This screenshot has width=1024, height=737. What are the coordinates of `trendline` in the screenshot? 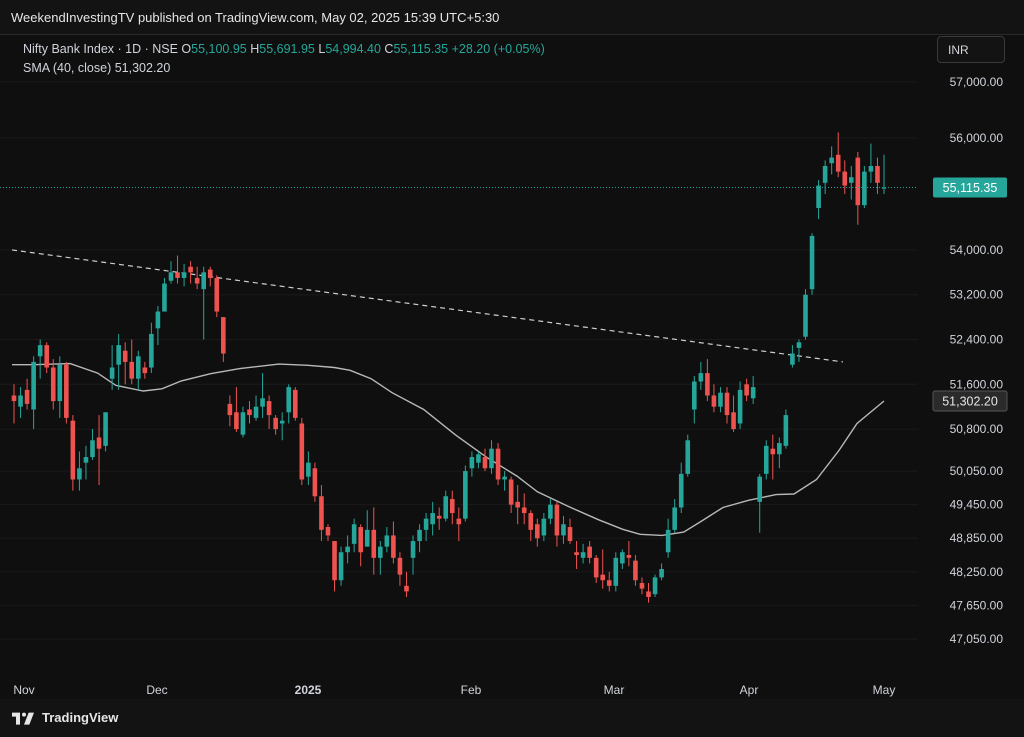 It's located at (427, 306).